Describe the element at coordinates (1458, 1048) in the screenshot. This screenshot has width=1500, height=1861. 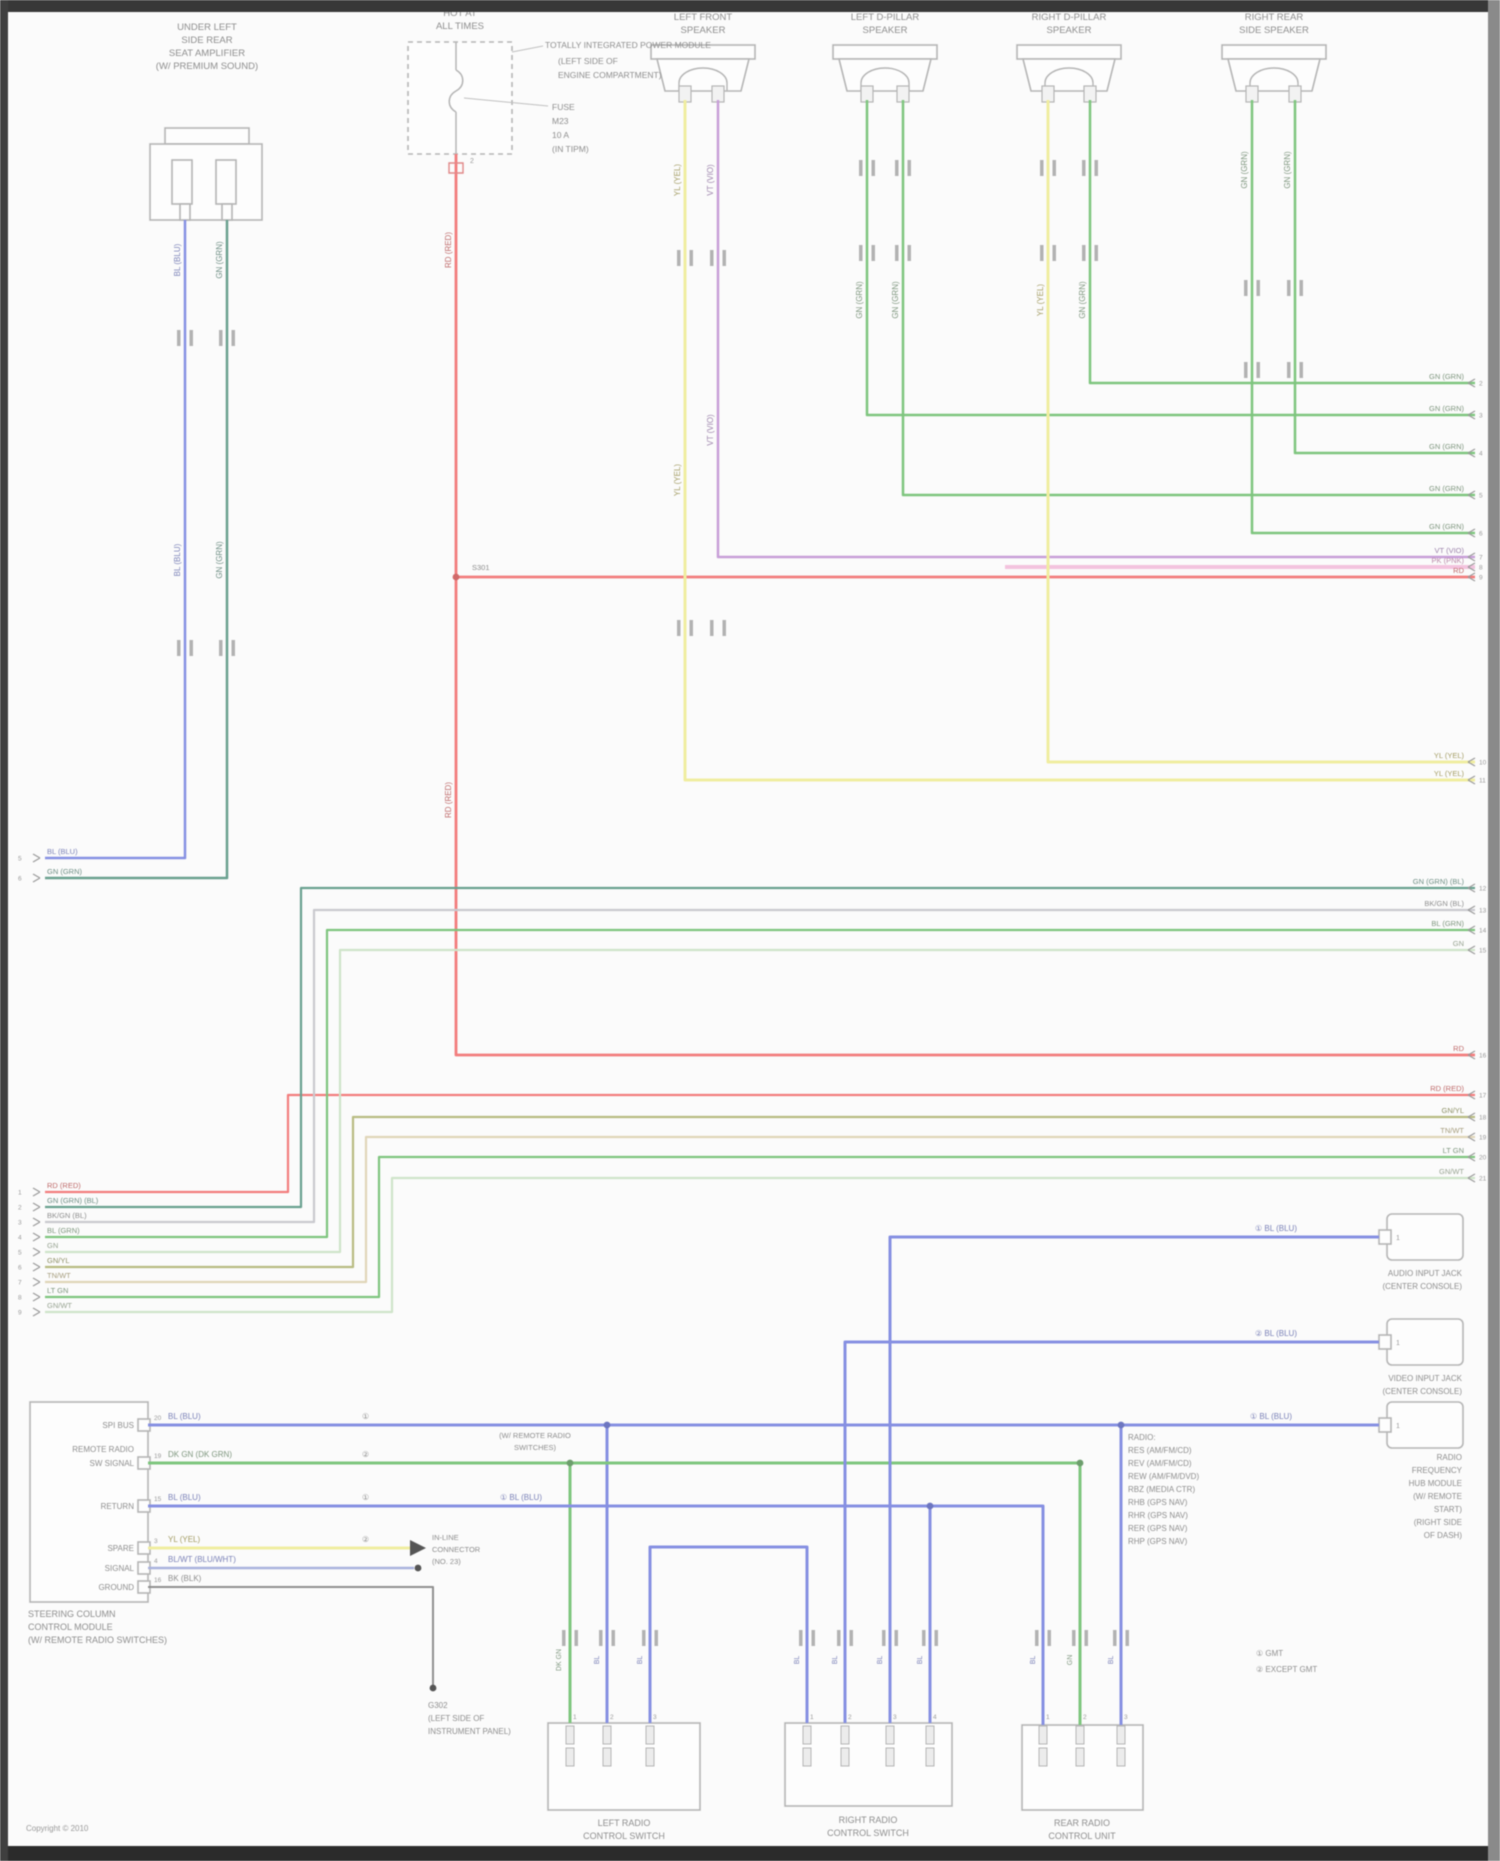
I see `wire-label: RD` at that location.